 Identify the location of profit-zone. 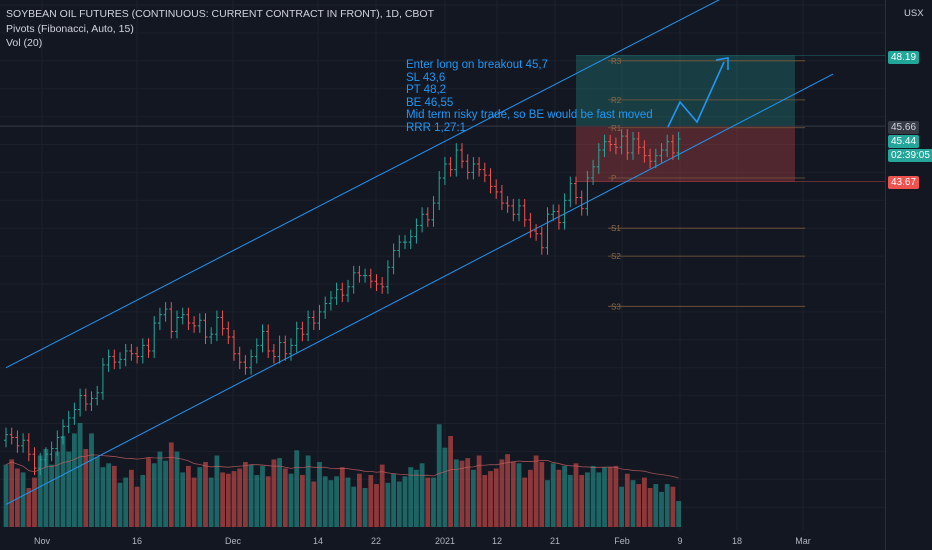
(685, 91).